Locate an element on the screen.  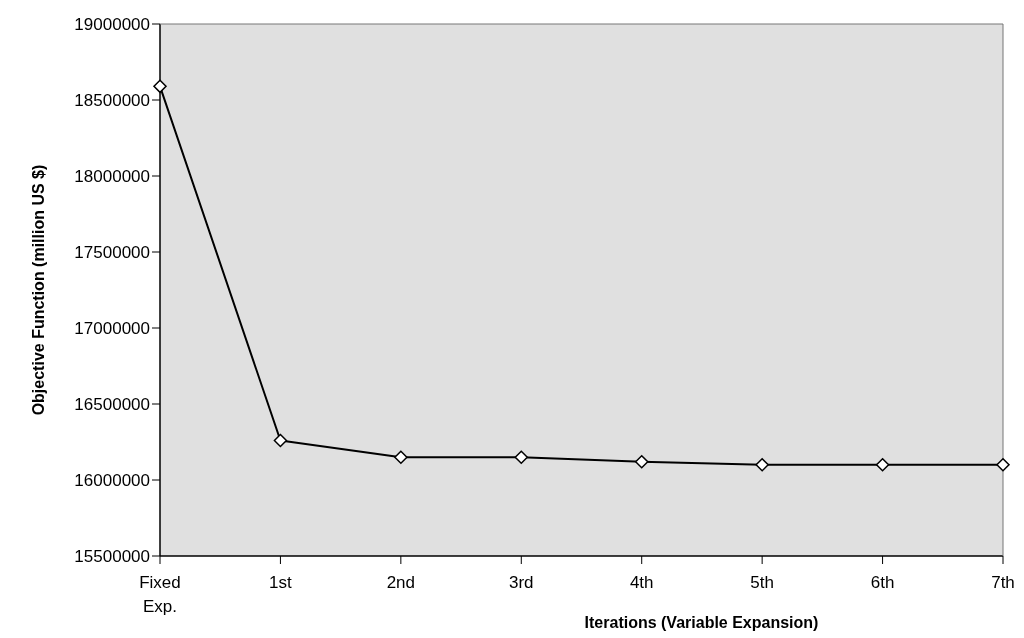
y-tick-label: 18500000 is located at coordinates (112, 101).